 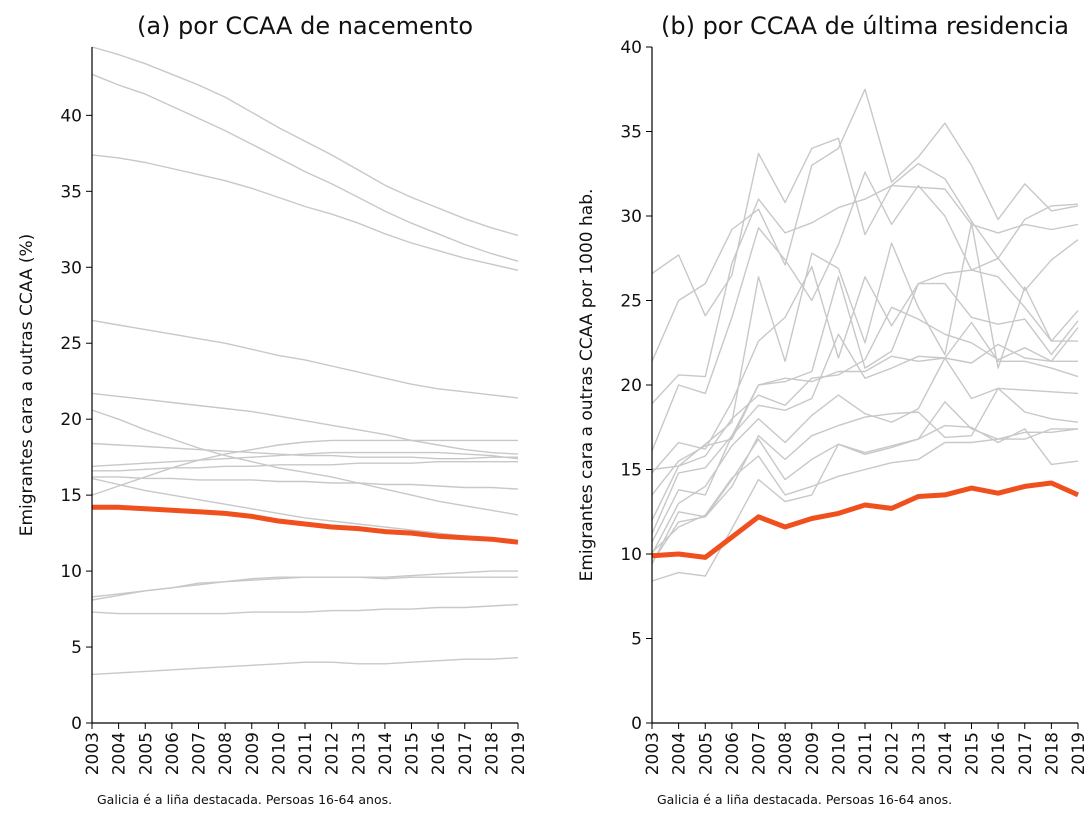 What do you see at coordinates (305, 26) in the screenshot?
I see `chart-title: (a) por CCAA de nacemento` at bounding box center [305, 26].